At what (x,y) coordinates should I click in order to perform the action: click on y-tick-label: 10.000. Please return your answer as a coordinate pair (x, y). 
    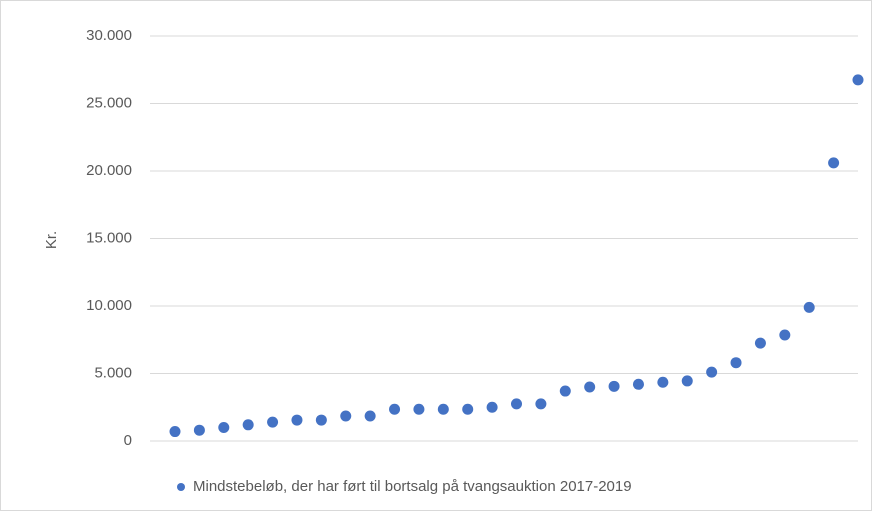
    Looking at the image, I should click on (109, 305).